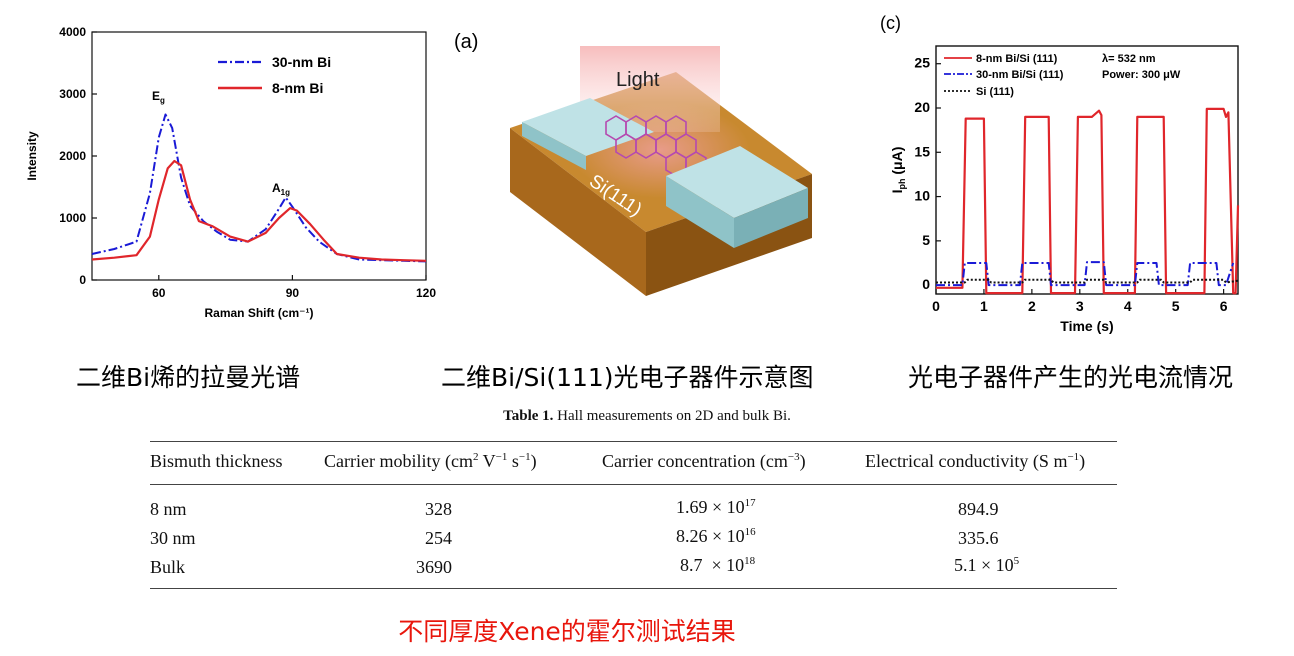  What do you see at coordinates (638, 80) in the screenshot?
I see `light-label: Light` at bounding box center [638, 80].